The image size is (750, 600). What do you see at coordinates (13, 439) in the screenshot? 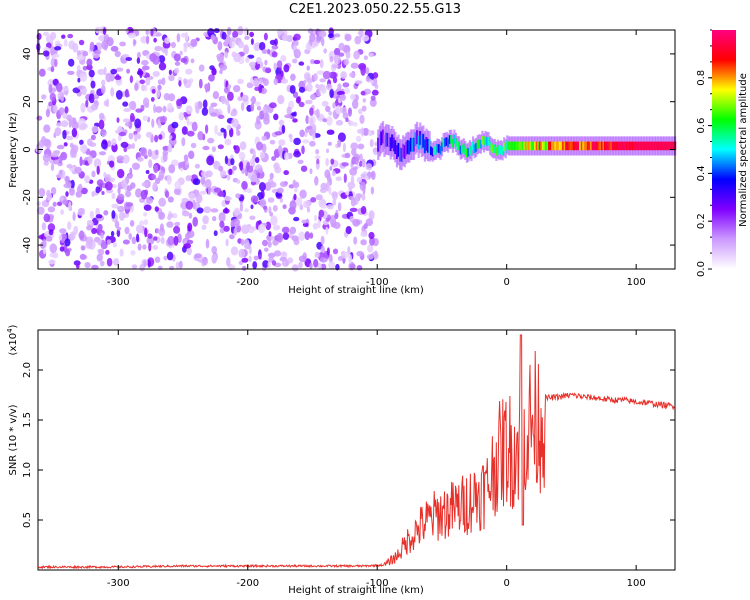
I see `snr-y-label: SNR (10 * v/v)` at bounding box center [13, 439].